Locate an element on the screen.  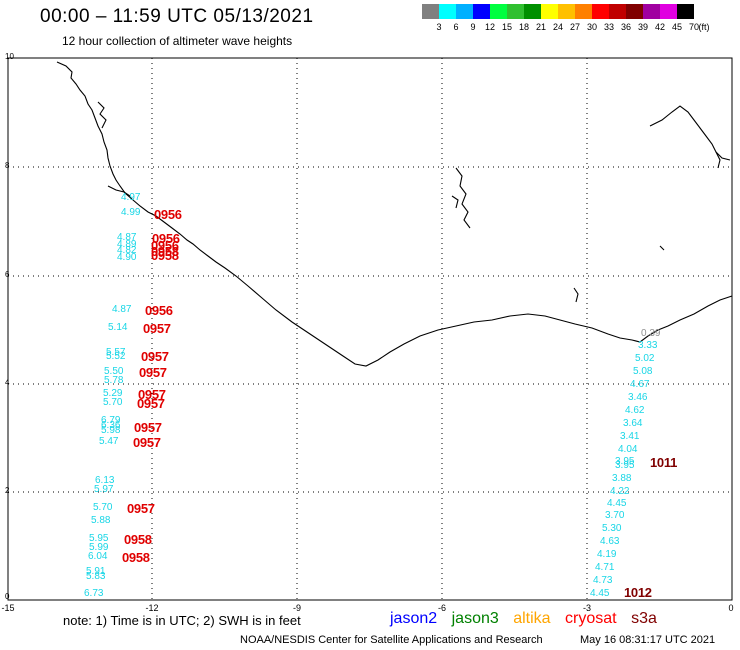
satellite-legend: jason2 jason3 altika cryosat s3a is located at coordinates (528, 619).